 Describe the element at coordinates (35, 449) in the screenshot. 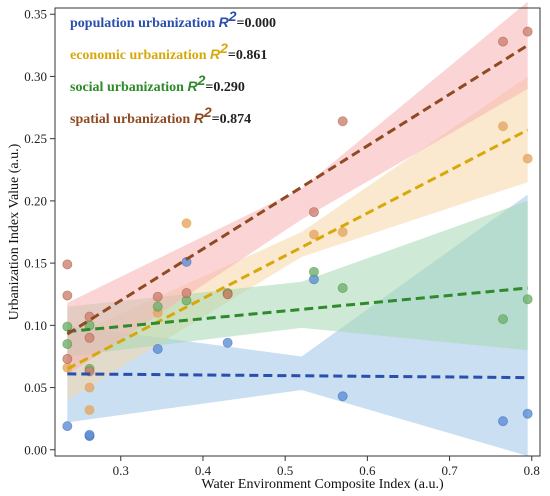

I see `y-tick-label: 0.00` at that location.